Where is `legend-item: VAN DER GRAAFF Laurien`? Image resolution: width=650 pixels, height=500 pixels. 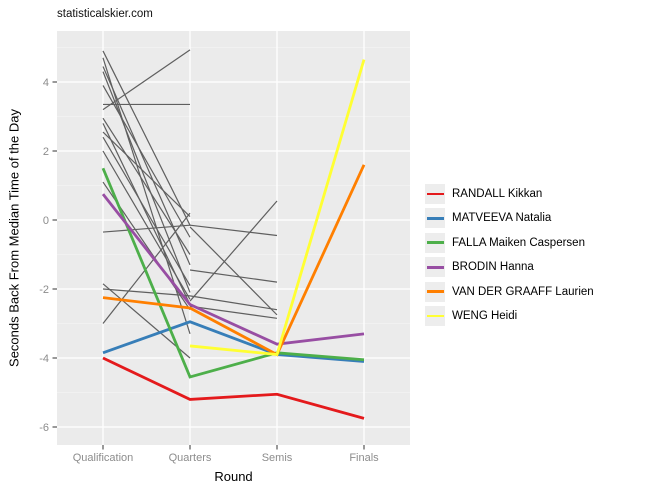
legend-item: VAN DER GRAAFF Laurien is located at coordinates (509, 291).